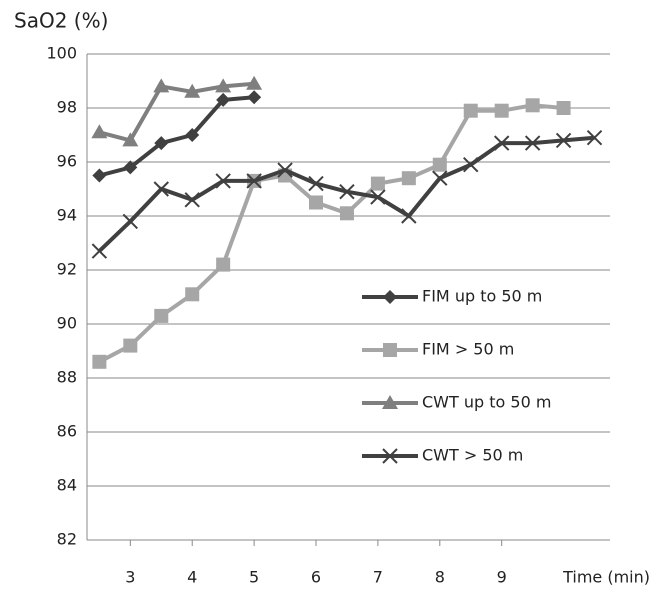  Describe the element at coordinates (67, 215) in the screenshot. I see `y-tick-label: 94` at that location.